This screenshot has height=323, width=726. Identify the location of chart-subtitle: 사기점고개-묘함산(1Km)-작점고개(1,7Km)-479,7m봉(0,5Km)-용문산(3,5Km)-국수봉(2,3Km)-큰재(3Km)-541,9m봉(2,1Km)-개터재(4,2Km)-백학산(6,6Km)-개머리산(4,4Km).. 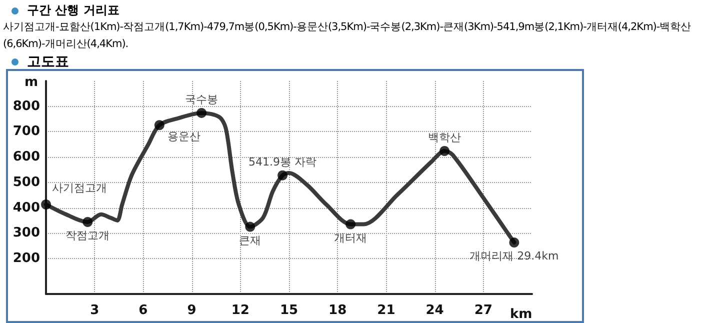
(347, 36).